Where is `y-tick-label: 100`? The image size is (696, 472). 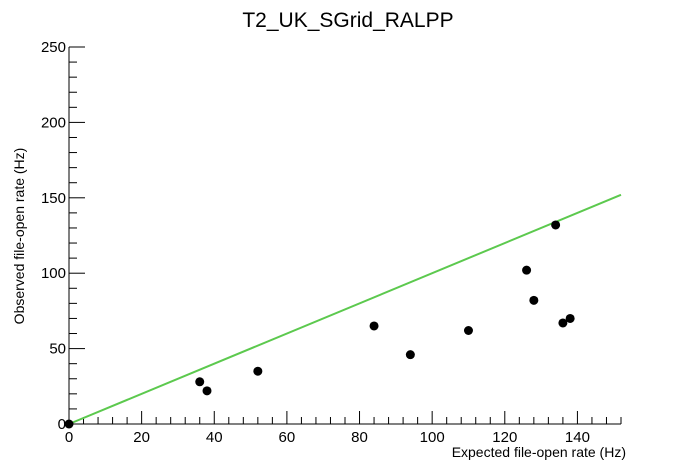
y-tick-label: 100 is located at coordinates (53, 273).